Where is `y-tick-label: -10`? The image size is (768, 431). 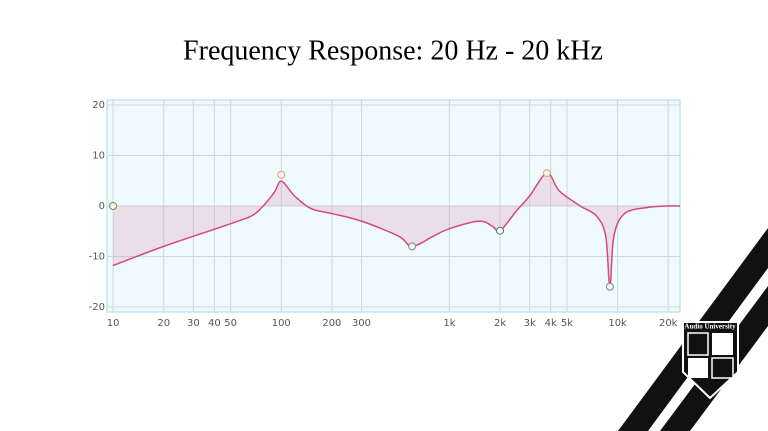 y-tick-label: -10 is located at coordinates (97, 256).